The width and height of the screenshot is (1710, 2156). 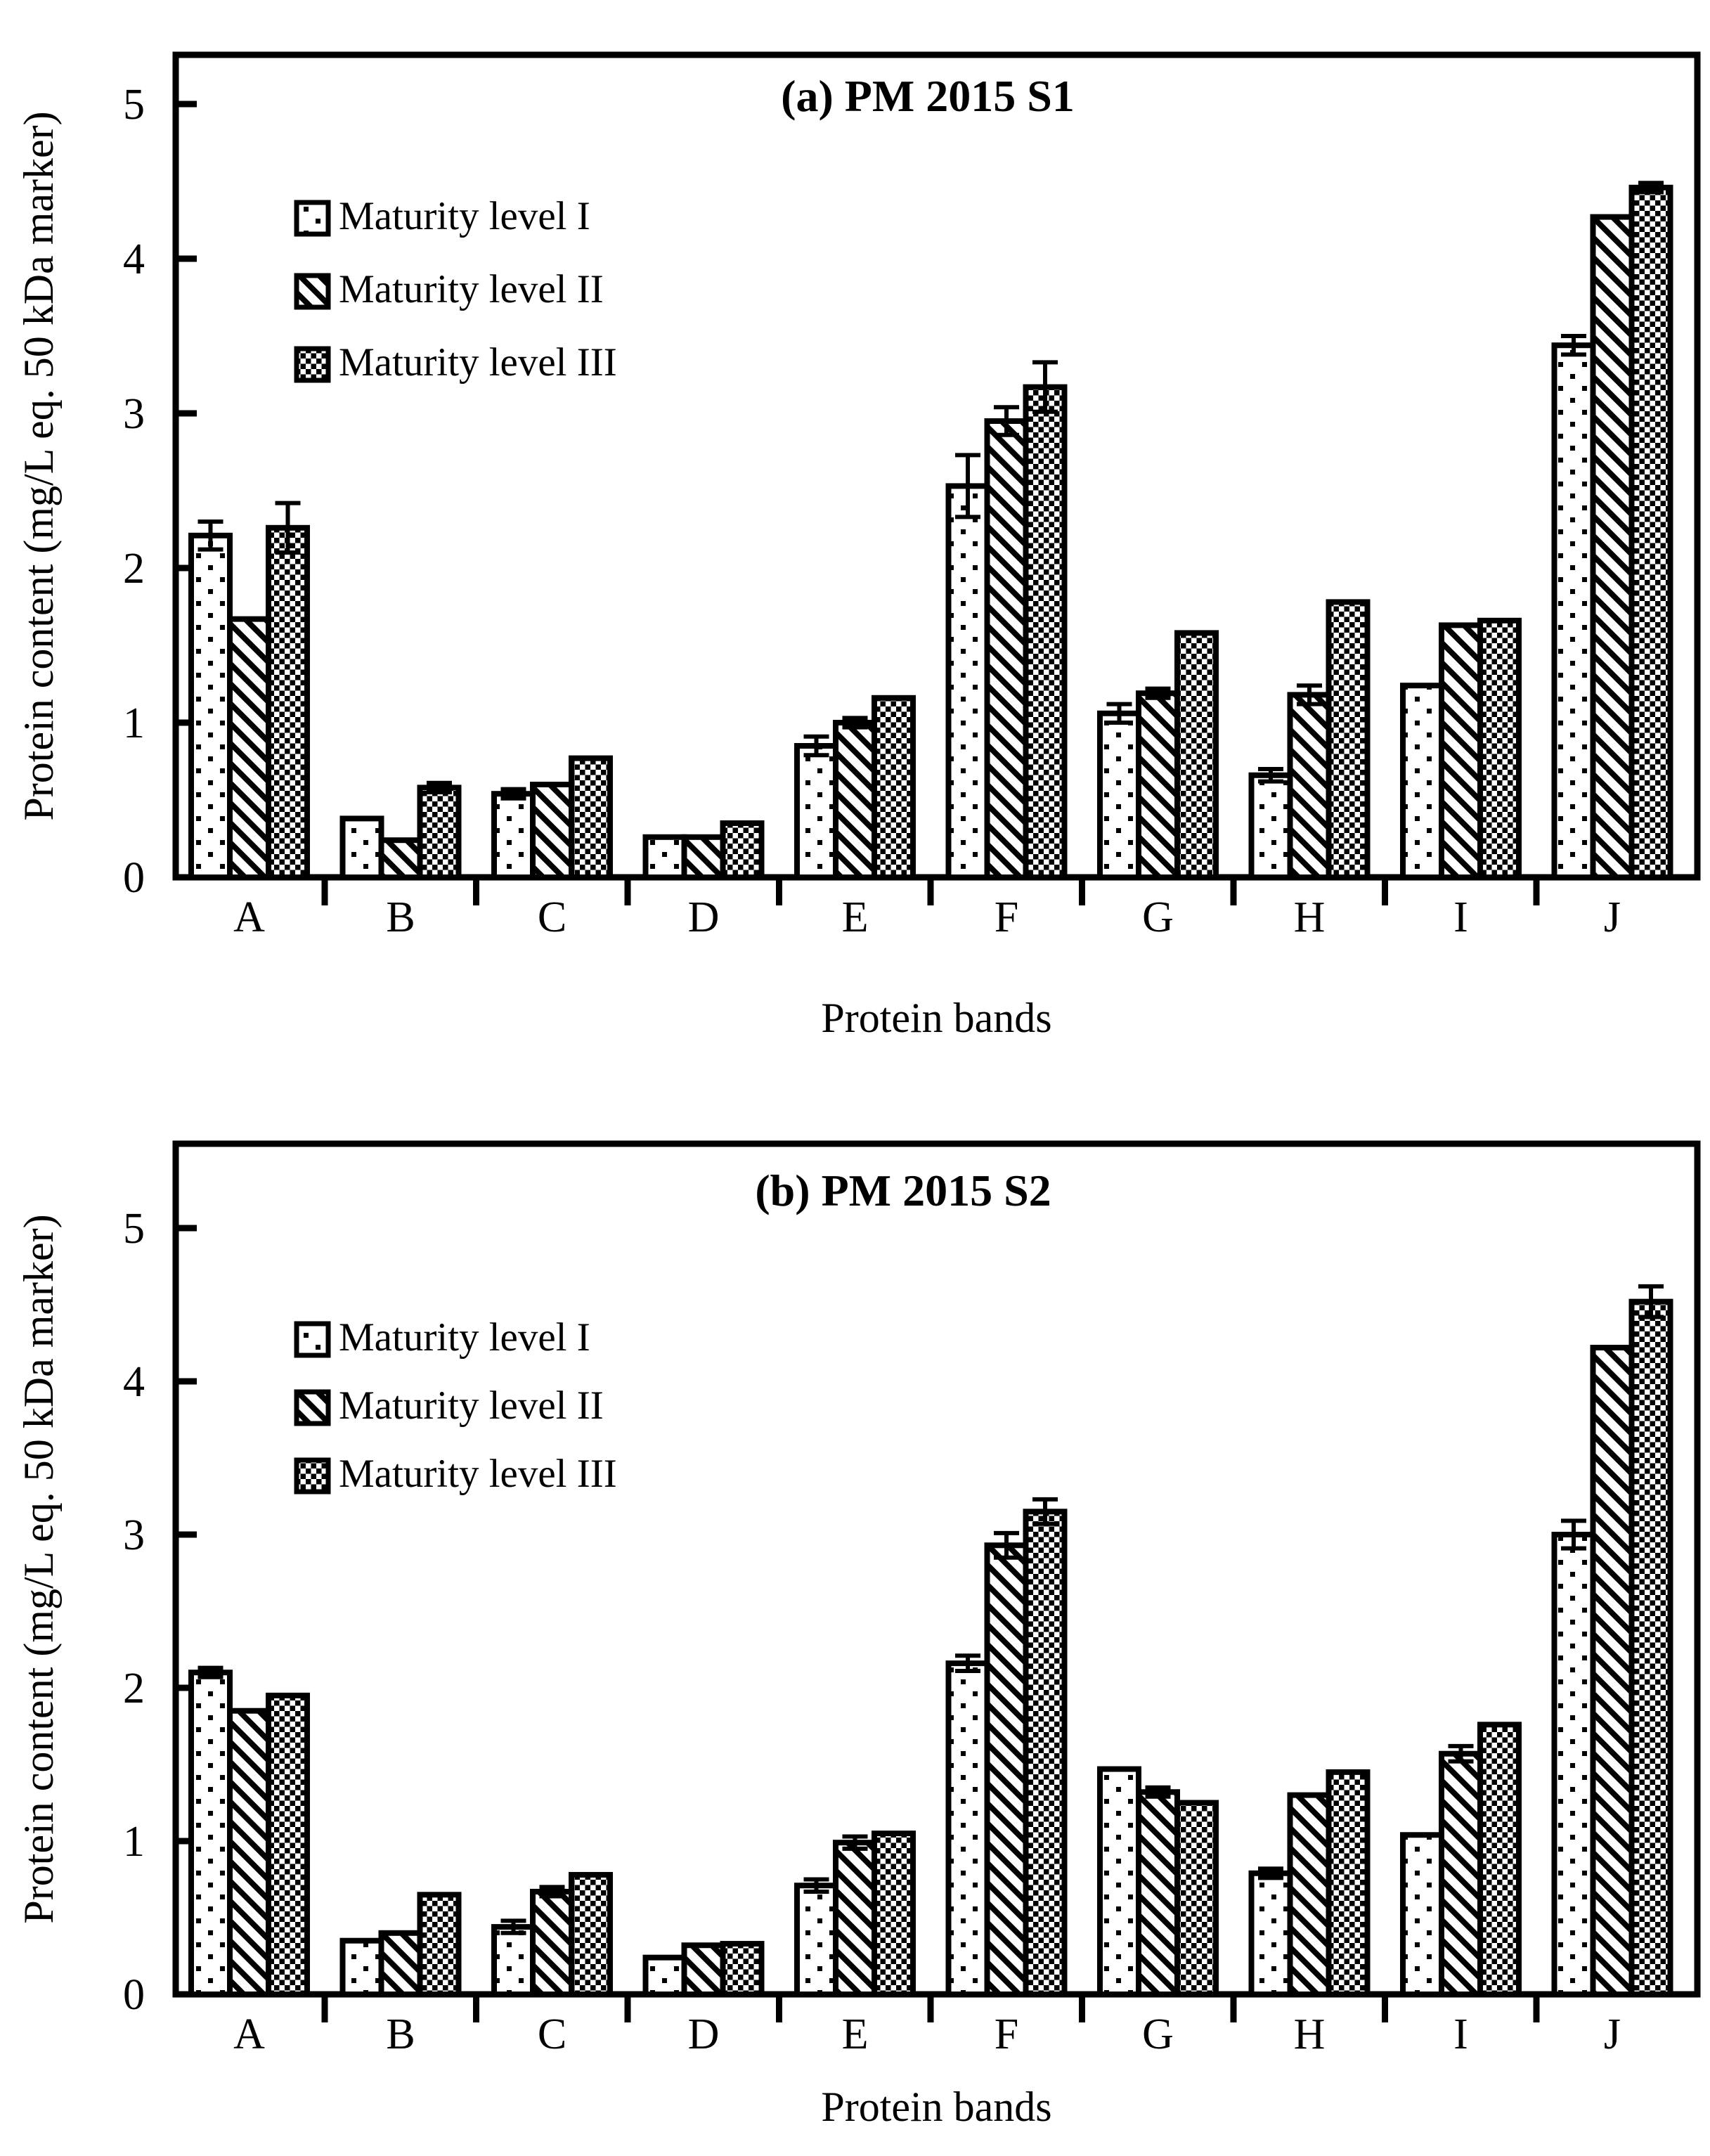 What do you see at coordinates (936, 1018) in the screenshot?
I see `x-axis-title: Protein bands` at bounding box center [936, 1018].